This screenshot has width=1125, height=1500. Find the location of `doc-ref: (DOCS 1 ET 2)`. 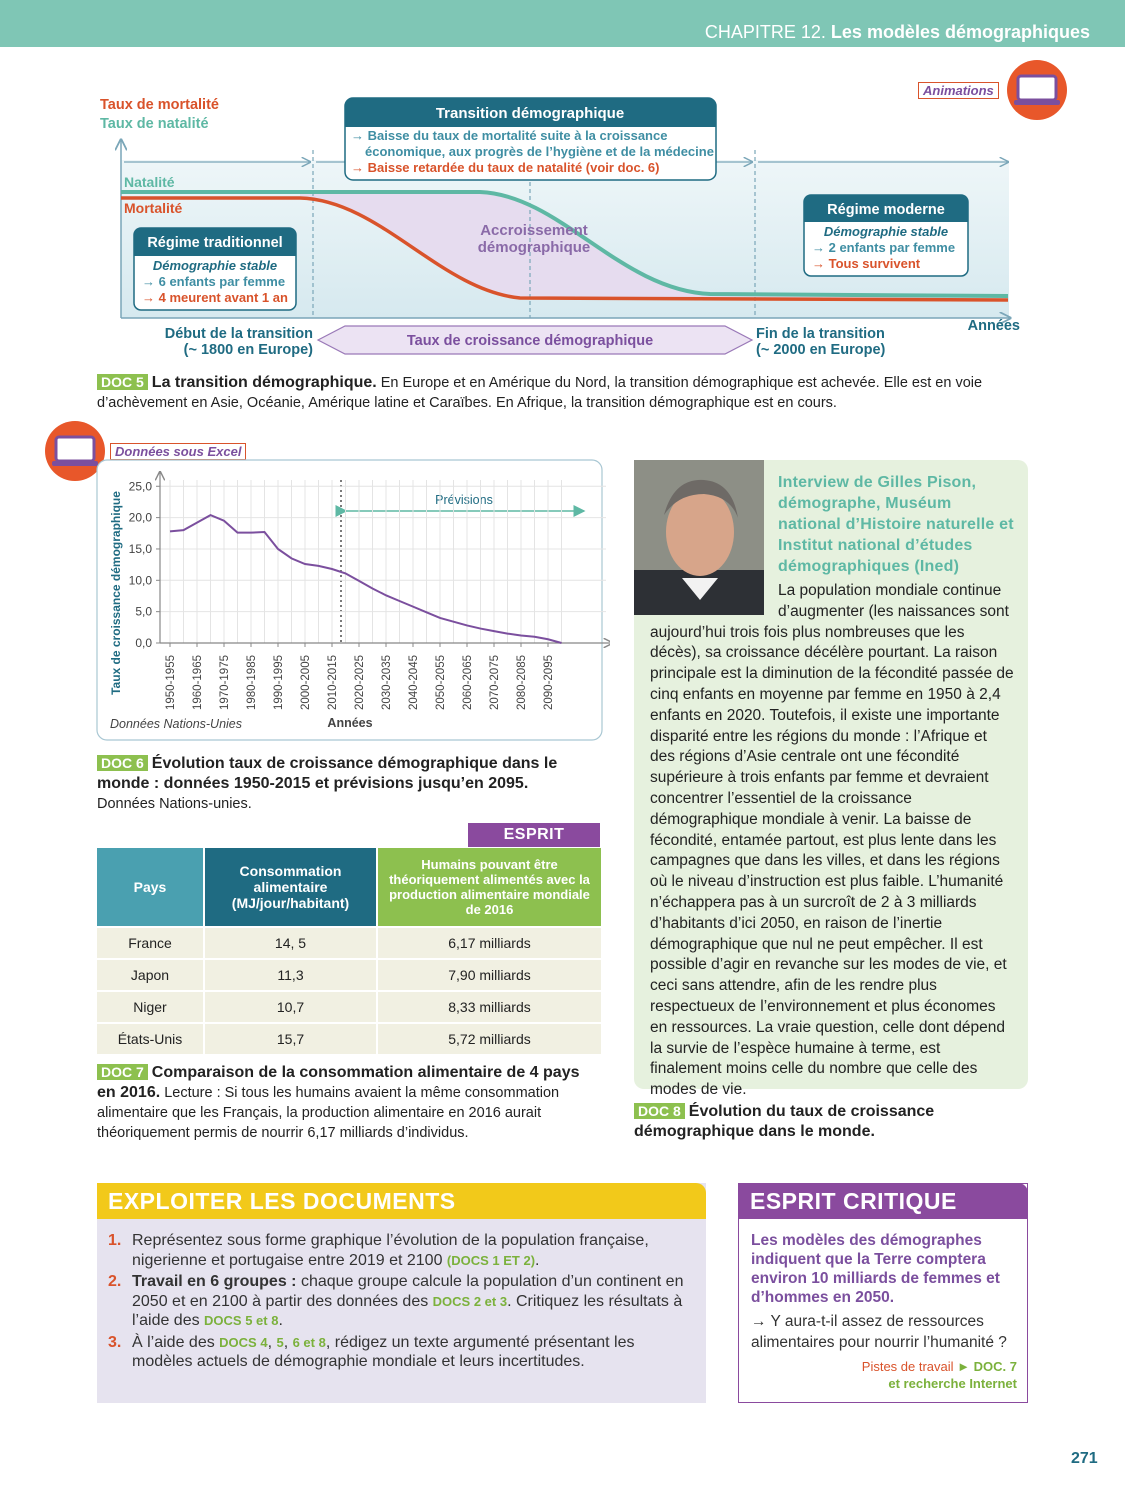

doc-ref: (DOCS 1 ET 2) is located at coordinates (491, 1260).